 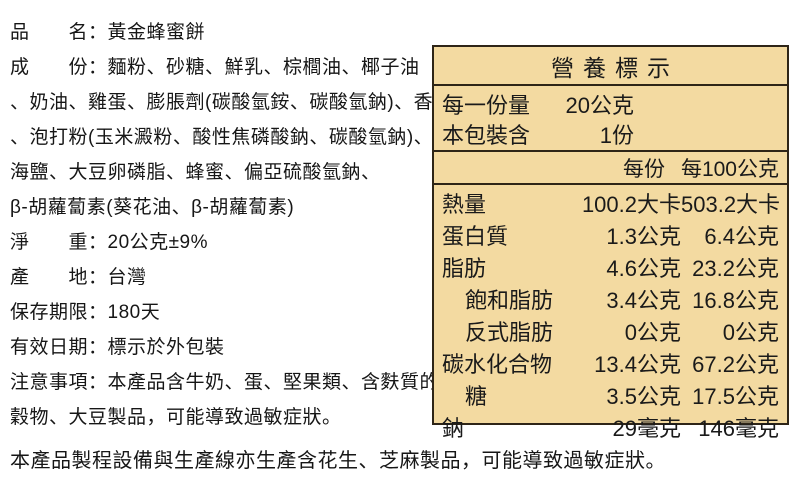 I want to click on origin-line: 產 地：台灣, so click(x=78, y=277).